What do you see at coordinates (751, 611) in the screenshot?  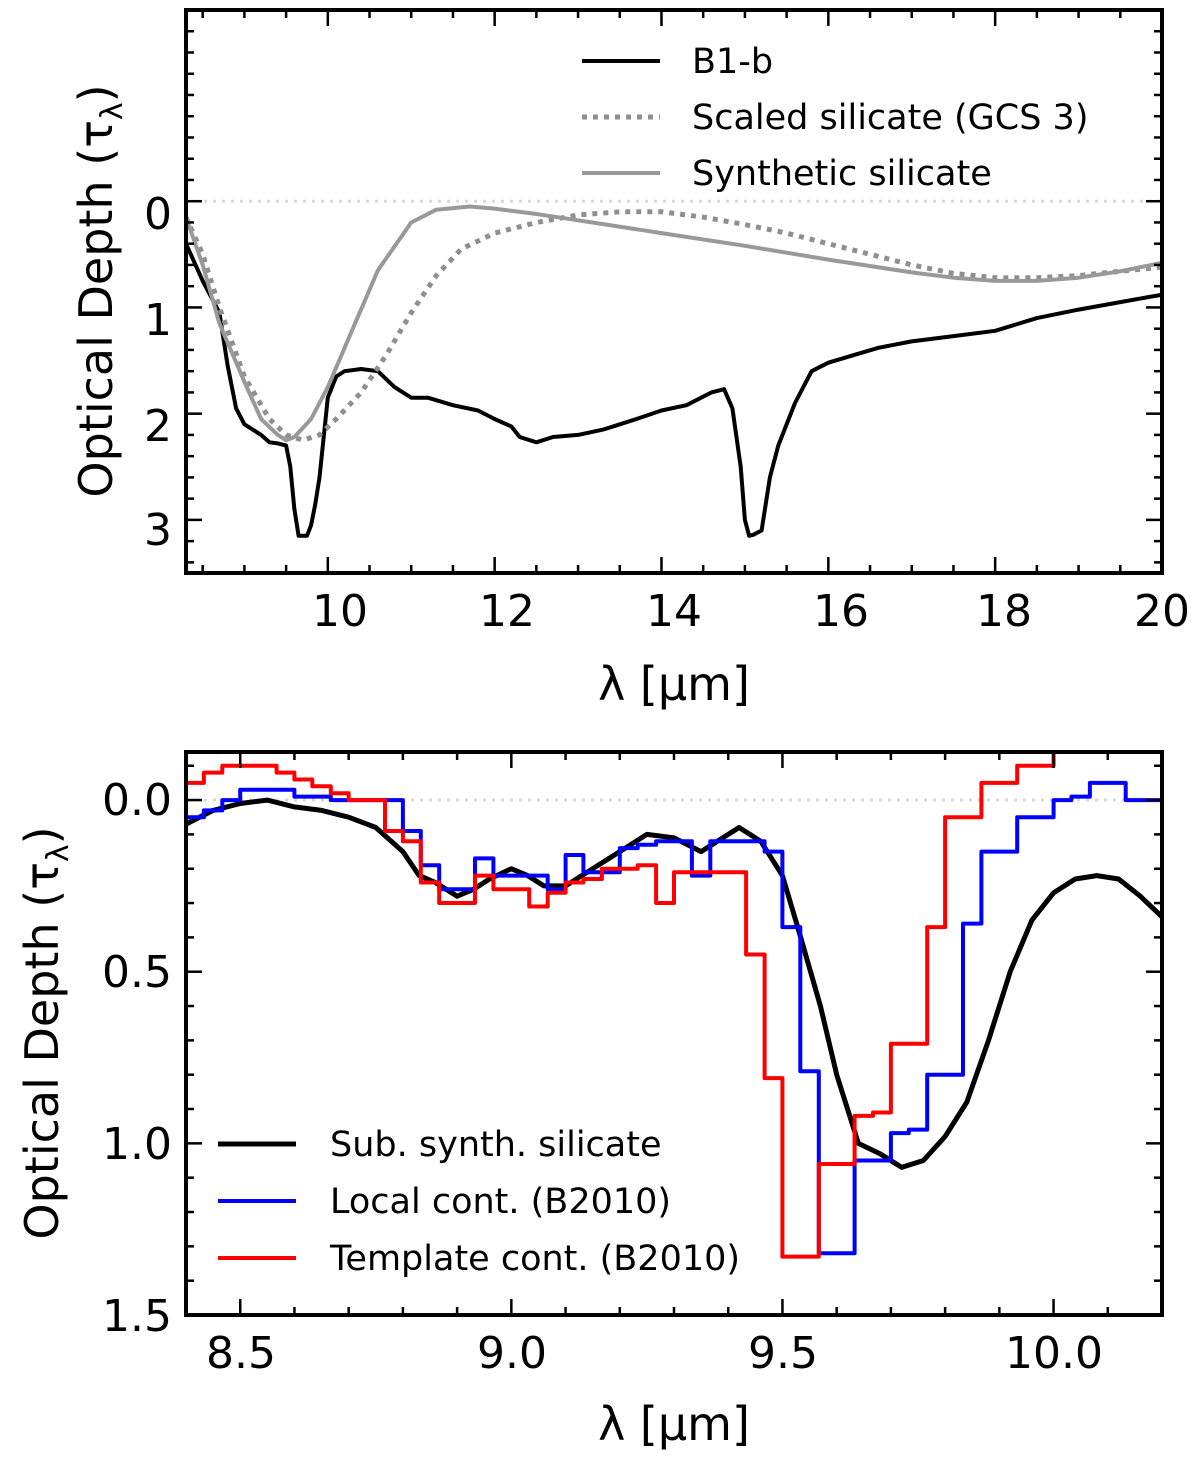 I see `top-x-tick-labels: 10 12 14 16 18 20` at bounding box center [751, 611].